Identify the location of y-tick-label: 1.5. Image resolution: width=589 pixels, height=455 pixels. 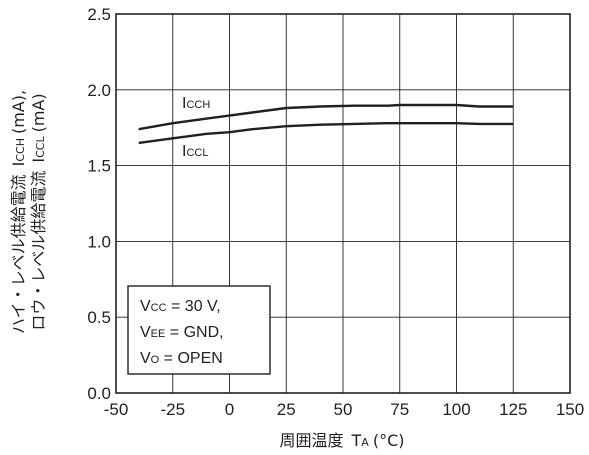
(99, 166).